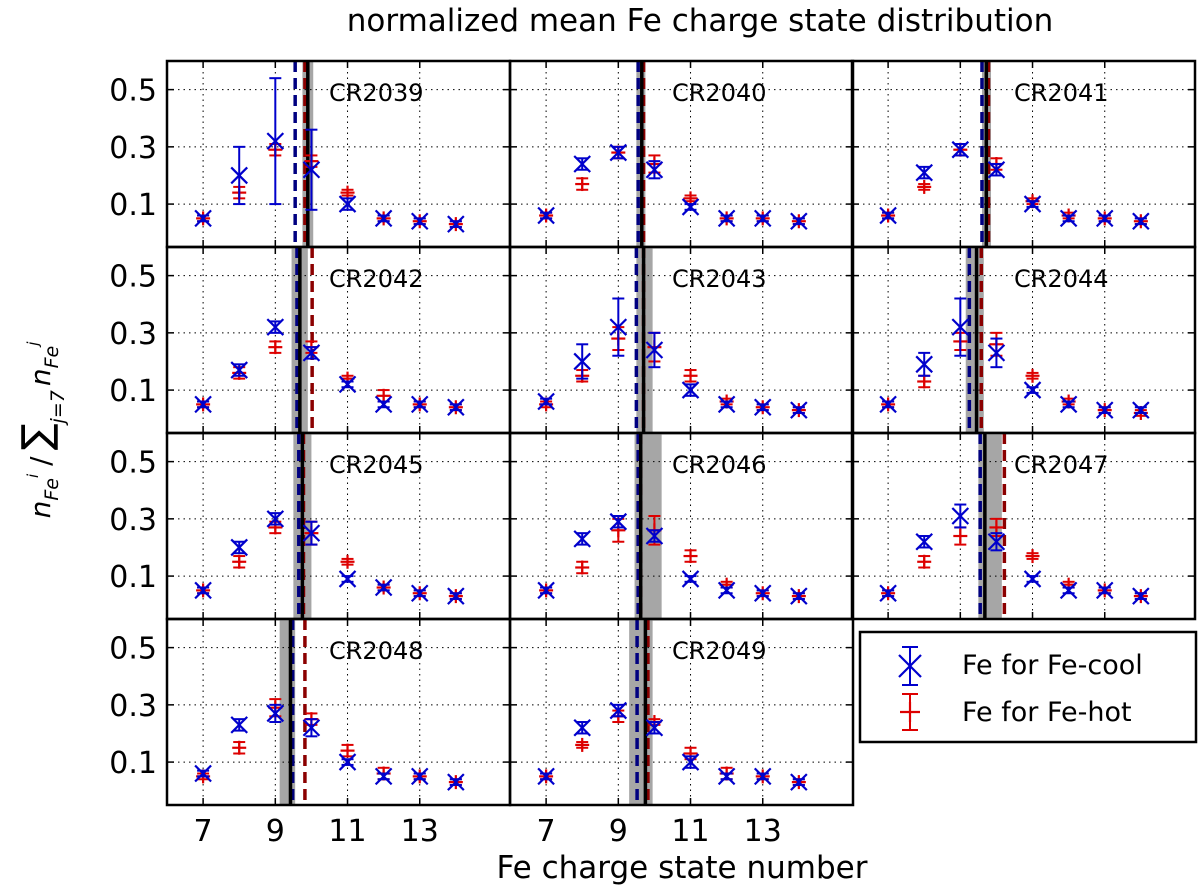  What do you see at coordinates (1047, 712) in the screenshot?
I see `legend-label-hot: Fe for Fe-hot` at bounding box center [1047, 712].